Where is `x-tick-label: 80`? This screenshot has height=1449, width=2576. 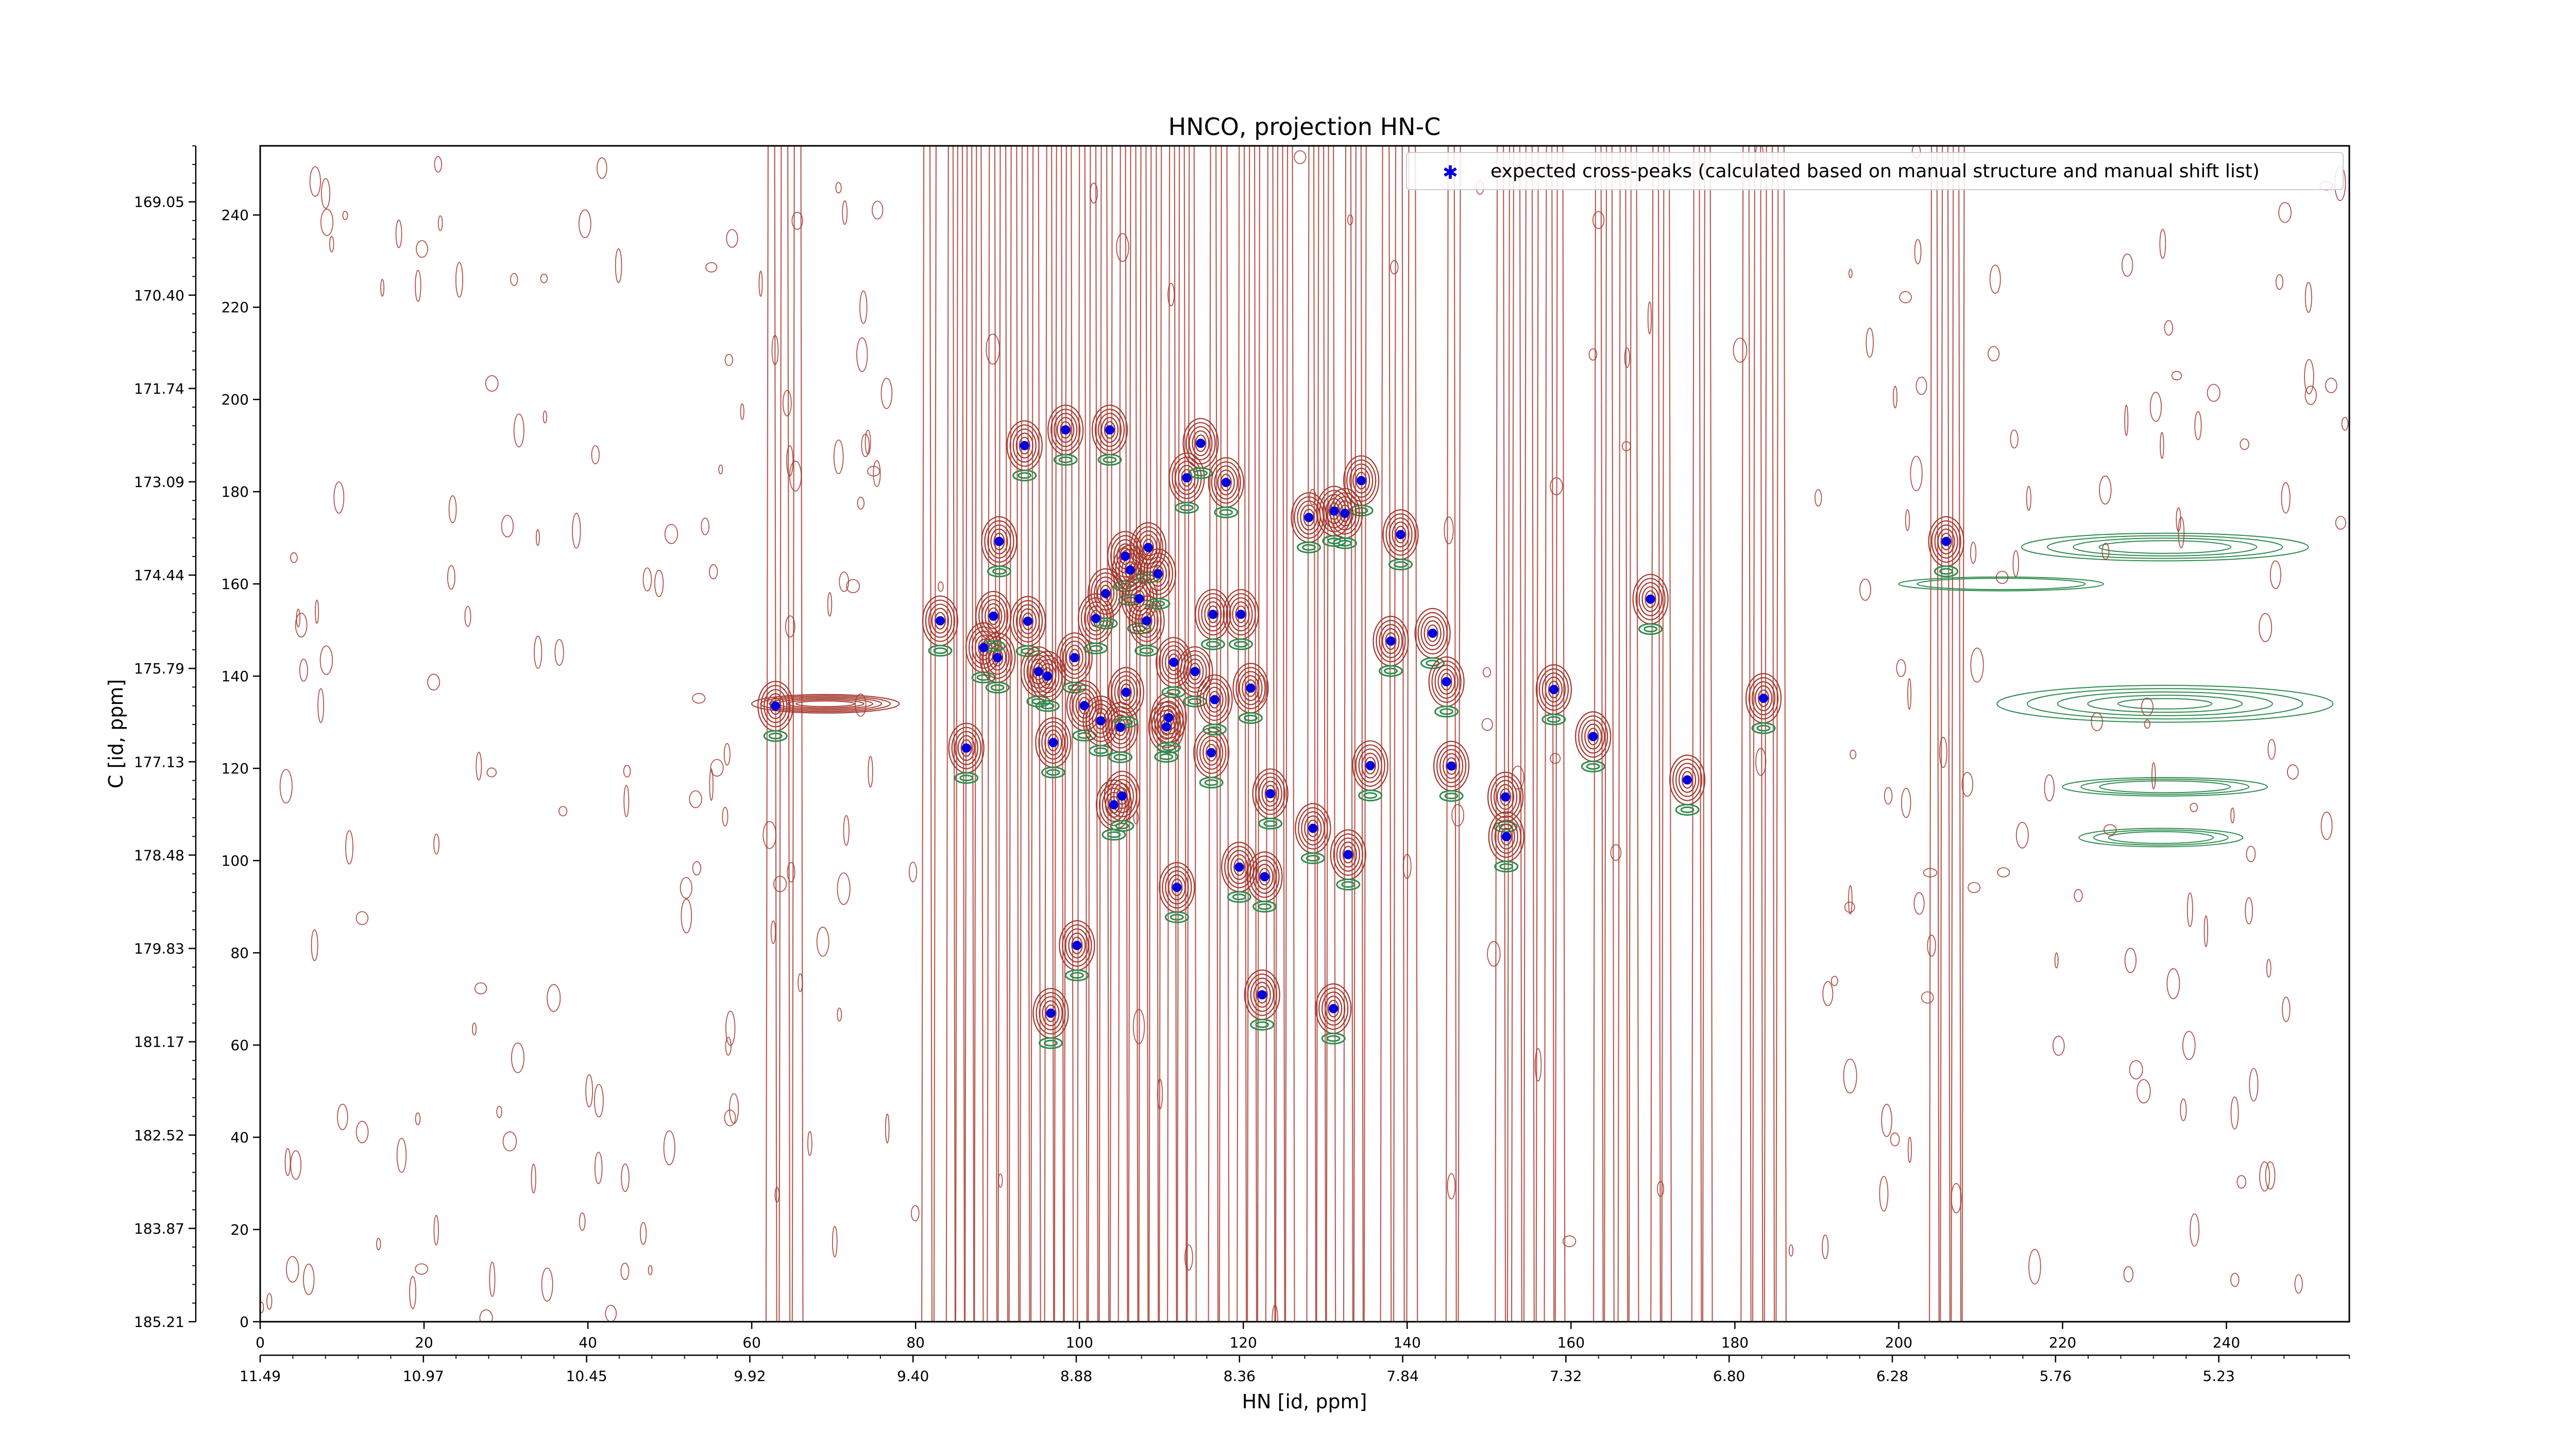
x-tick-label: 80 is located at coordinates (915, 1342).